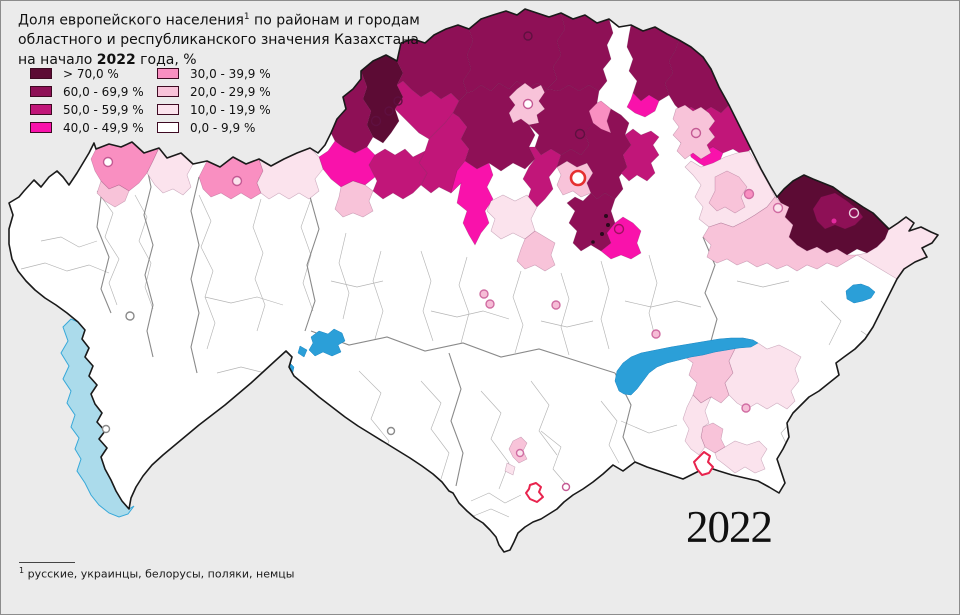  Describe the element at coordinates (116, 59) in the screenshot. I see `title-year: 2022` at that location.